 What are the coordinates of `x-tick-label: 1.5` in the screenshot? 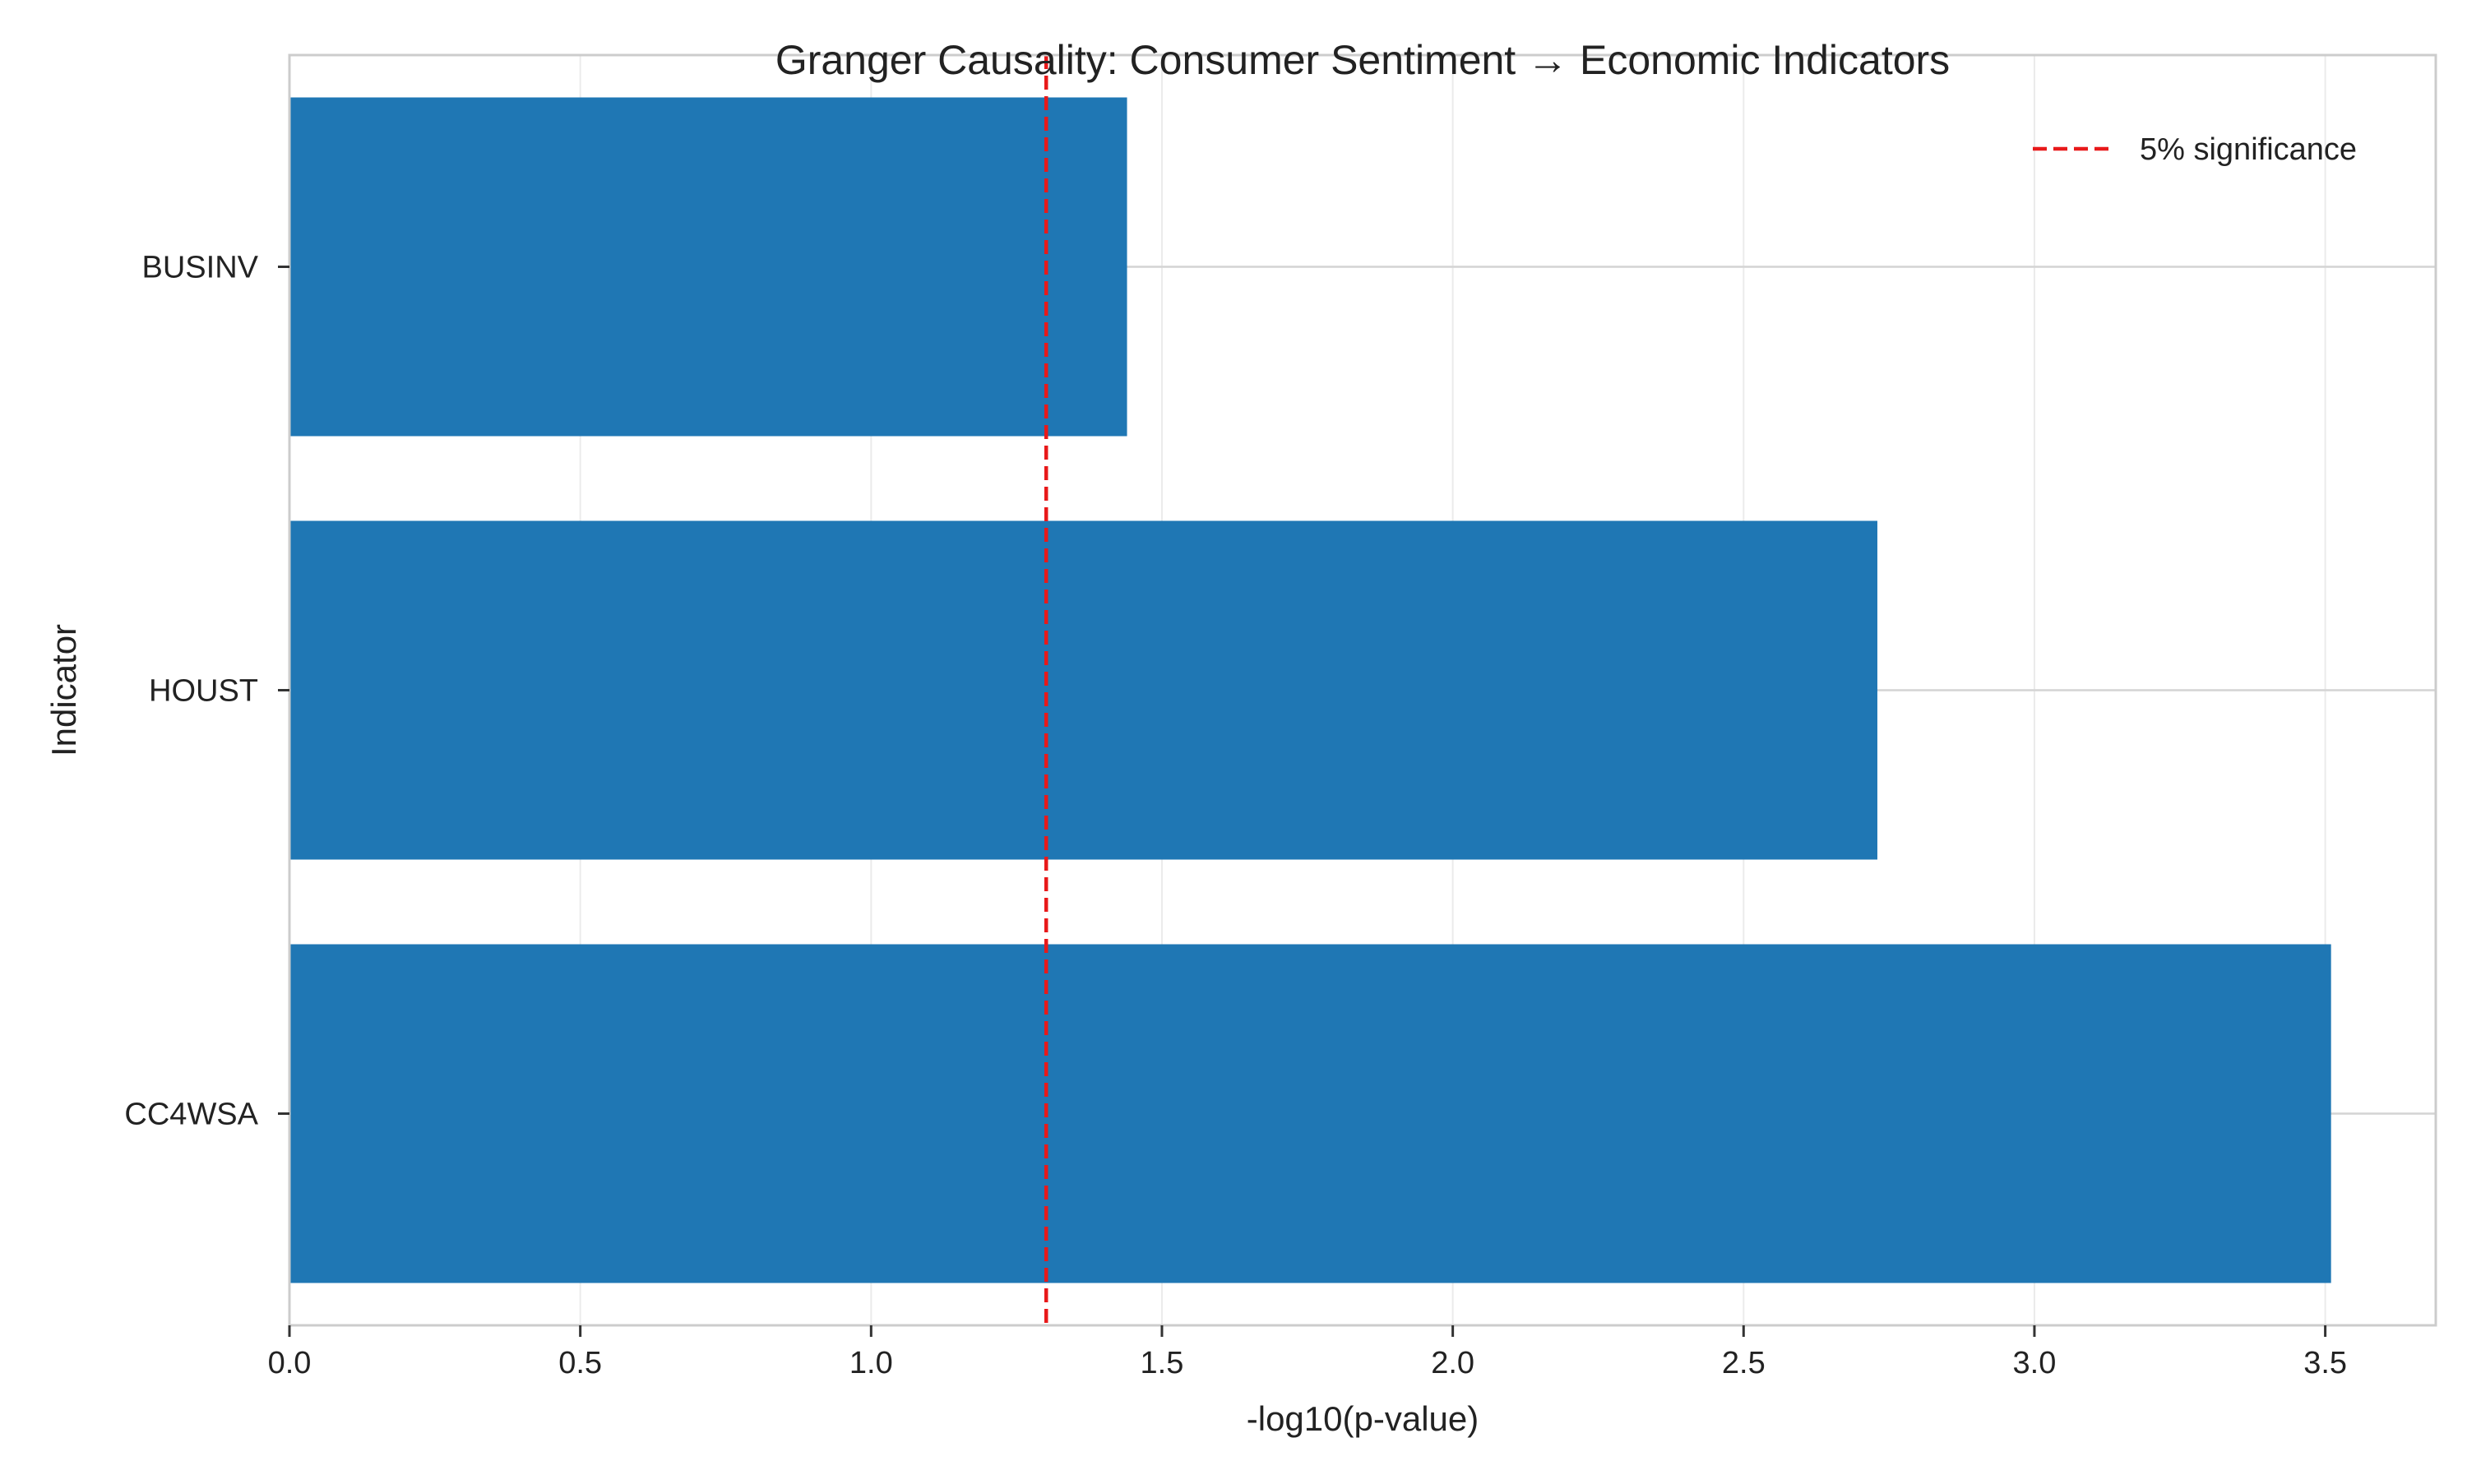 It's located at (1163, 1363).